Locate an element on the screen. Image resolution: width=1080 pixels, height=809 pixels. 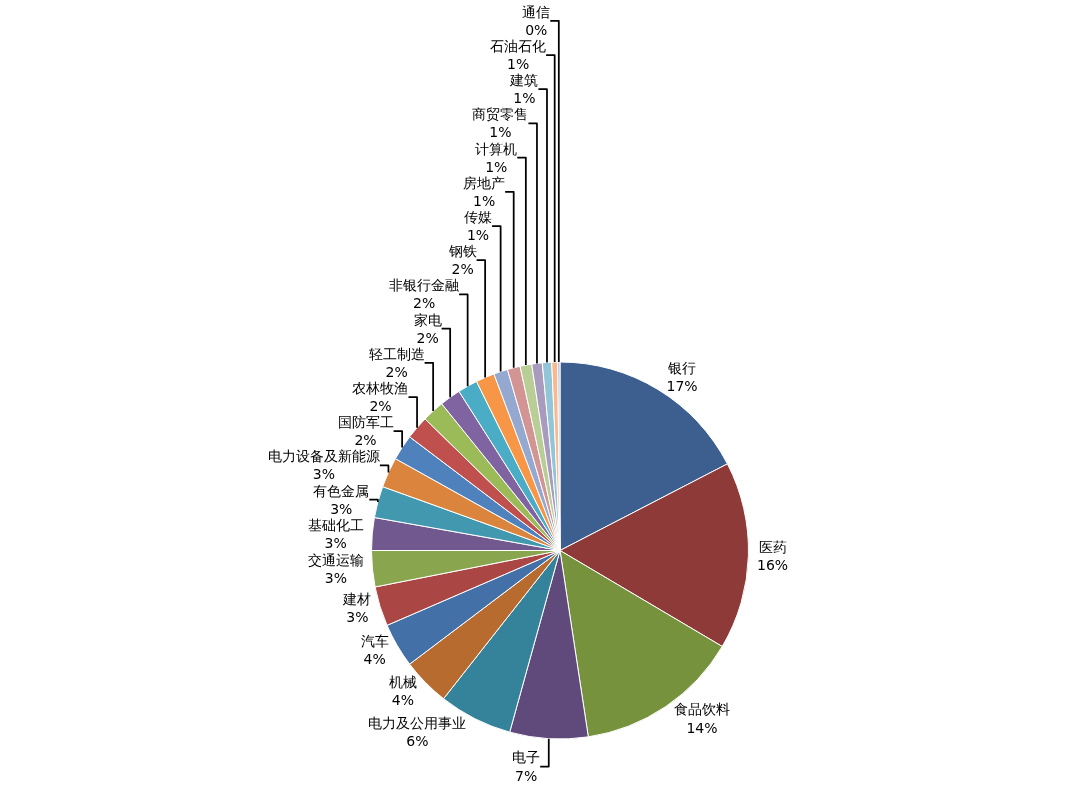
slice-label: 国防军工 is located at coordinates (365, 422).